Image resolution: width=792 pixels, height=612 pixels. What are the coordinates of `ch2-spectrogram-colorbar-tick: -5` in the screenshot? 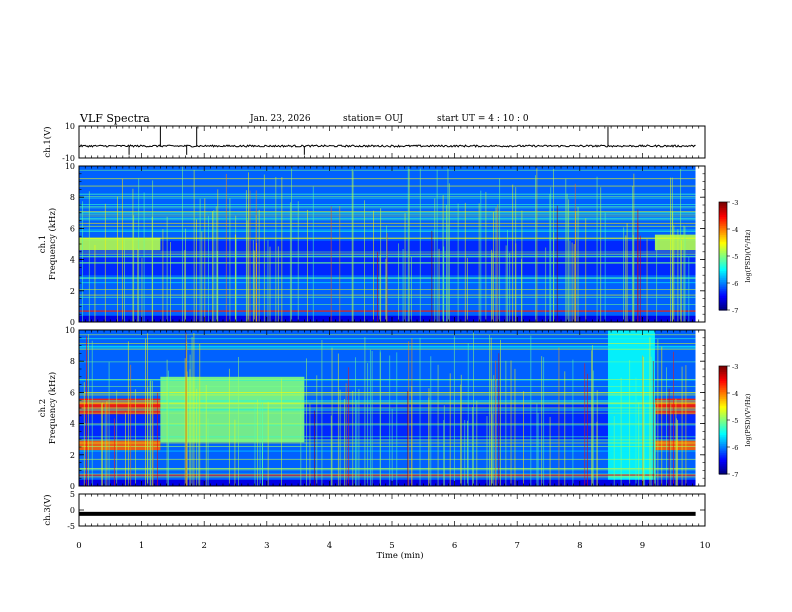 It's located at (735, 421).